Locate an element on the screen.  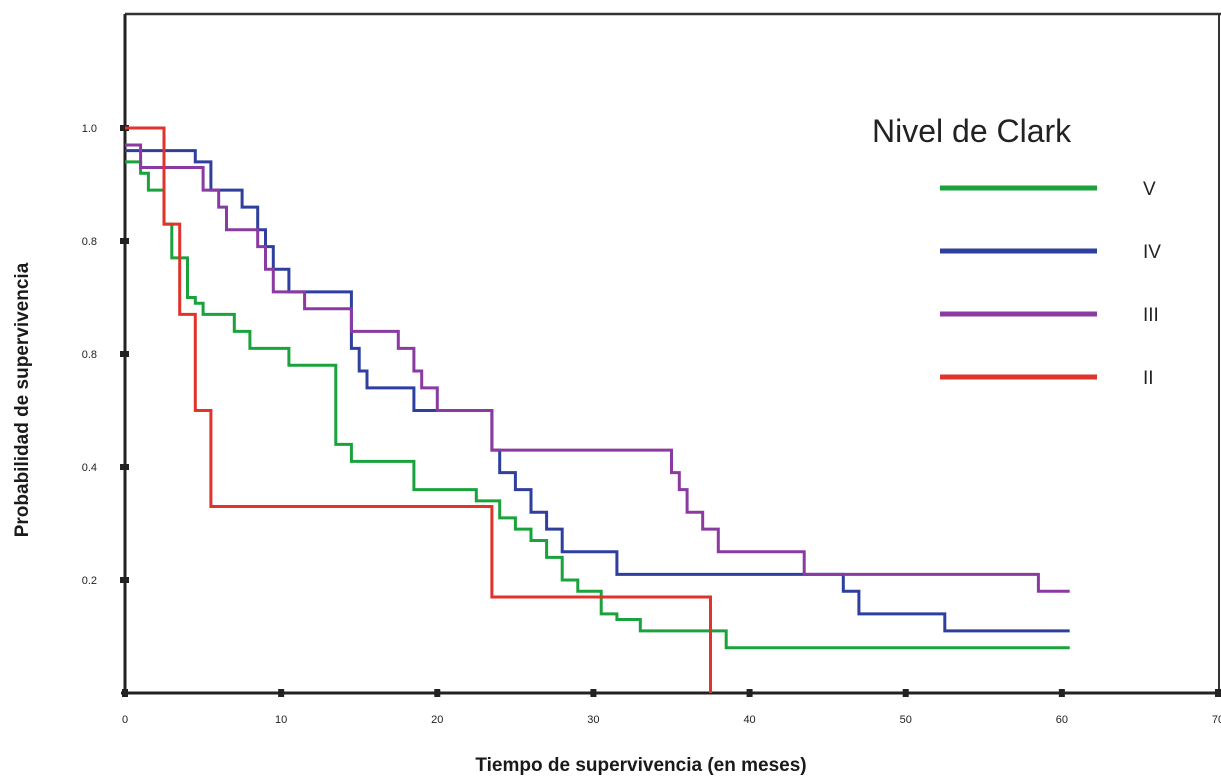
x-tick-label: 60 is located at coordinates (1062, 720).